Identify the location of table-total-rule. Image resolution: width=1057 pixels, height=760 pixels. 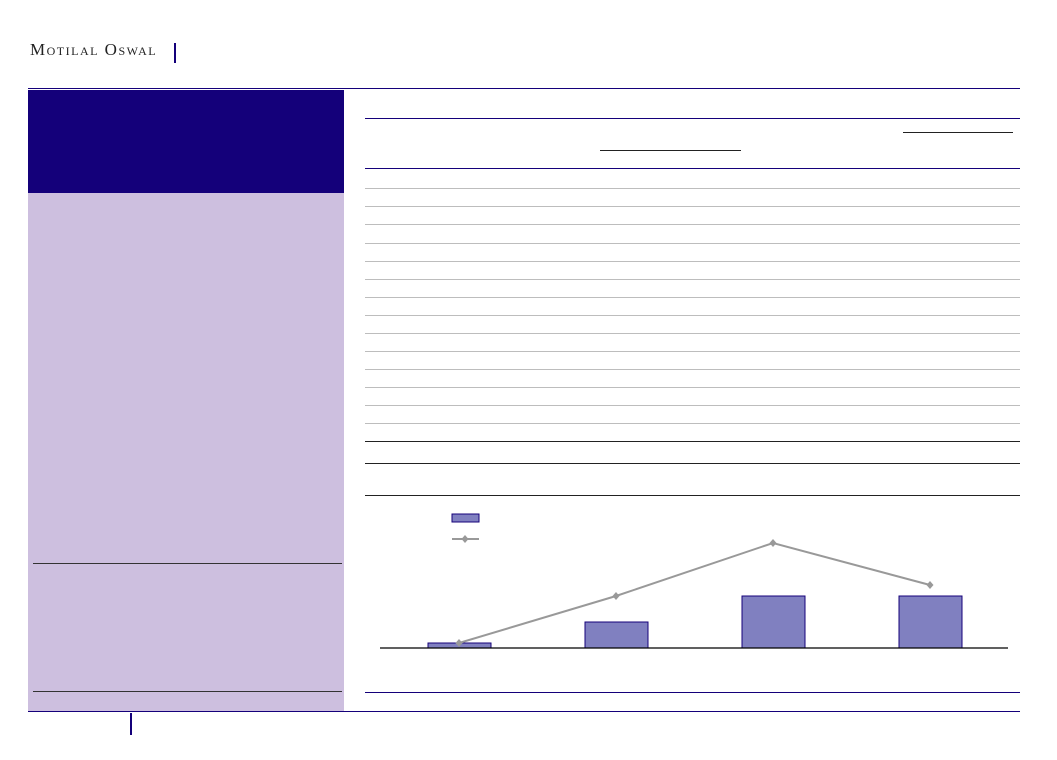
(692, 441).